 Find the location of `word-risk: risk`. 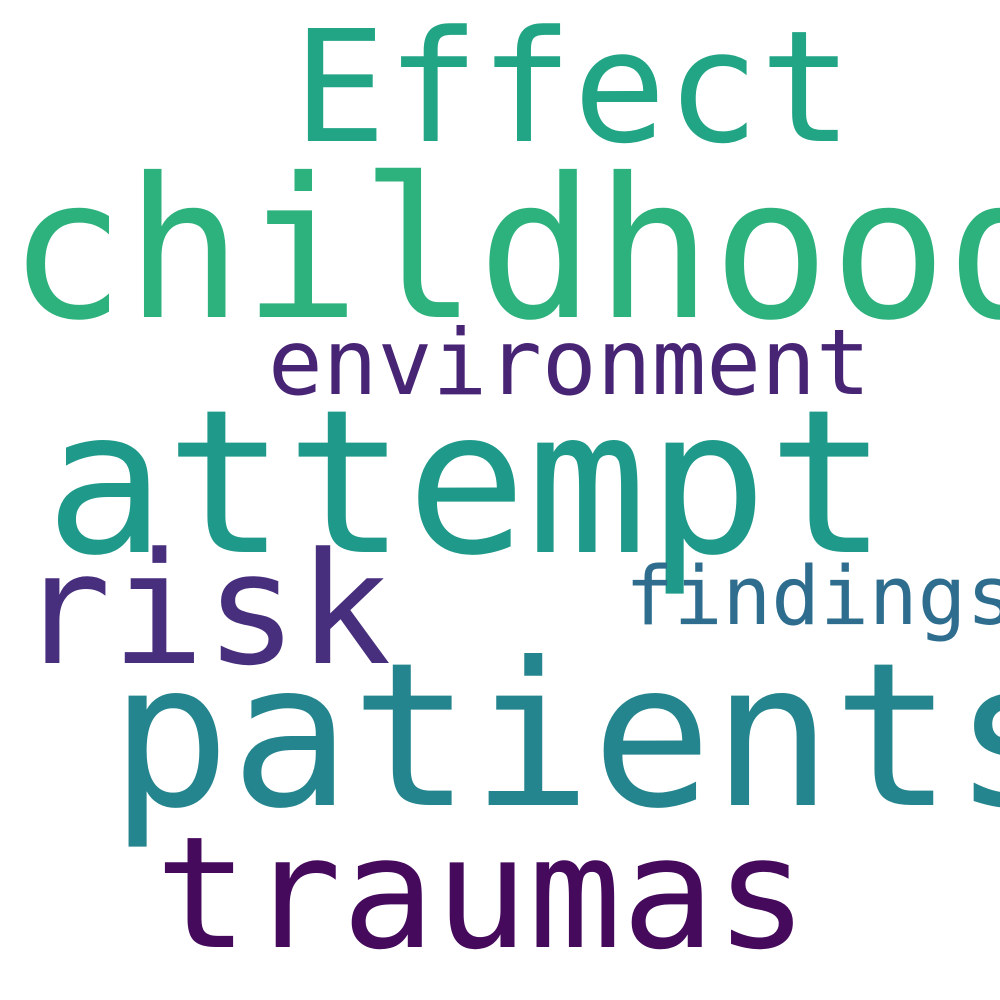

word-risk: risk is located at coordinates (205, 609).